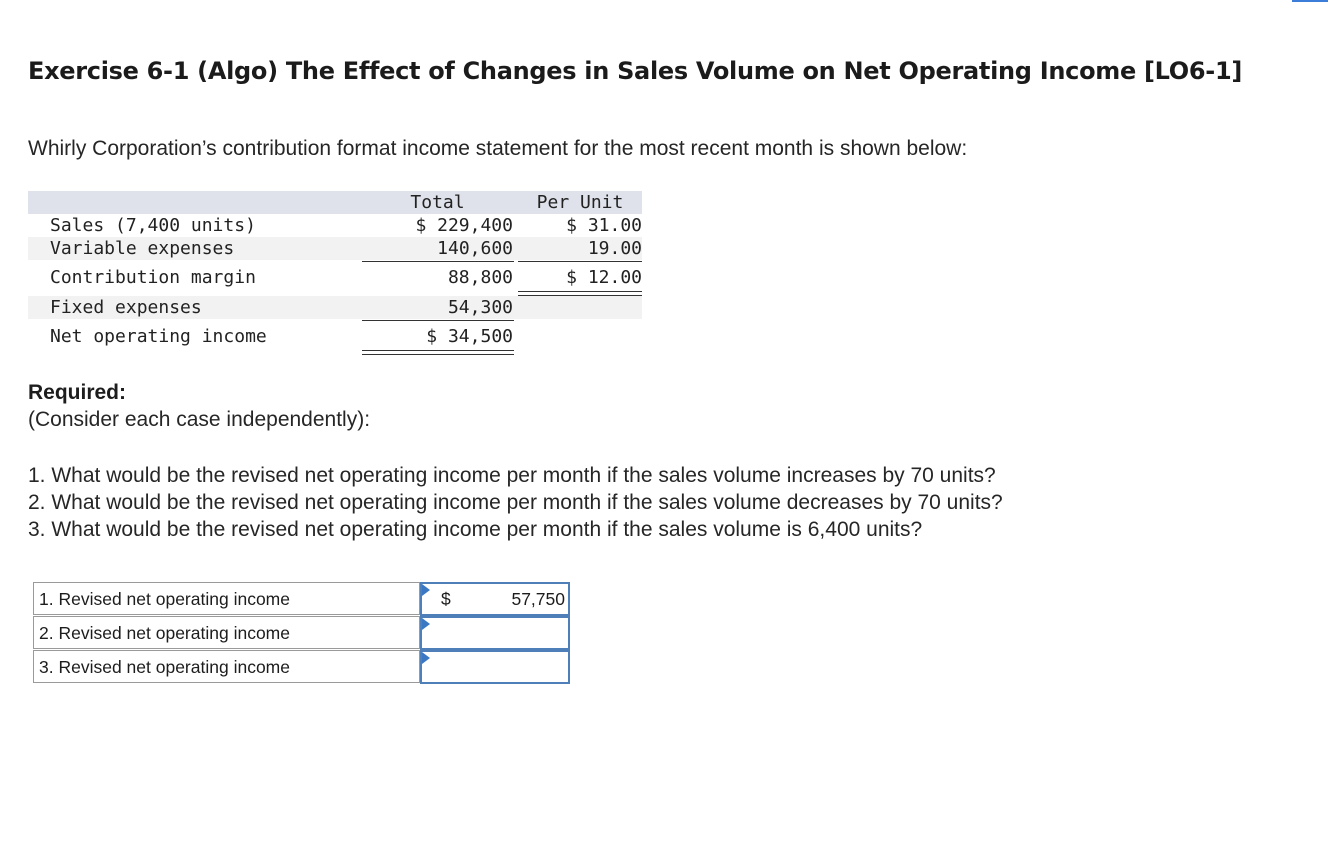  Describe the element at coordinates (335, 248) in the screenshot. I see `statement-row-variable-expenses: Variable expenses 140,600 19.00` at that location.